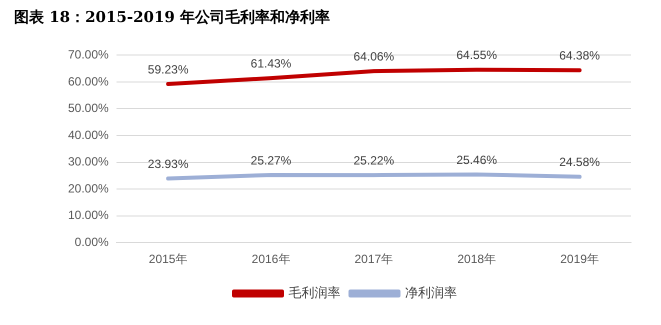 The height and width of the screenshot is (325, 661). I want to click on y-tick-label: 0.00%, so click(92, 241).